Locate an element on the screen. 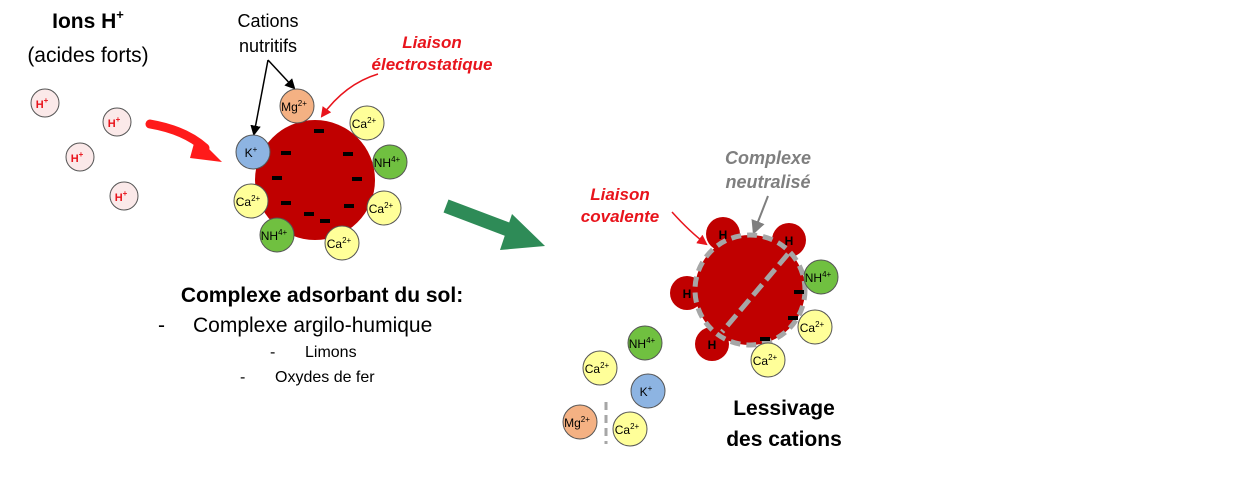 The width and height of the screenshot is (1254, 500). ion-ca-left-4: Ca2+ is located at coordinates (251, 201).